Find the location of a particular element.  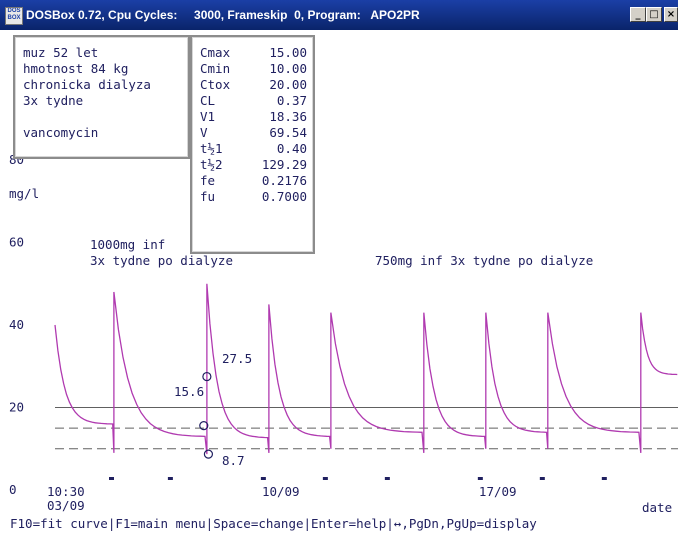

patient-line: hmotnost 84 kg is located at coordinates (76, 68).